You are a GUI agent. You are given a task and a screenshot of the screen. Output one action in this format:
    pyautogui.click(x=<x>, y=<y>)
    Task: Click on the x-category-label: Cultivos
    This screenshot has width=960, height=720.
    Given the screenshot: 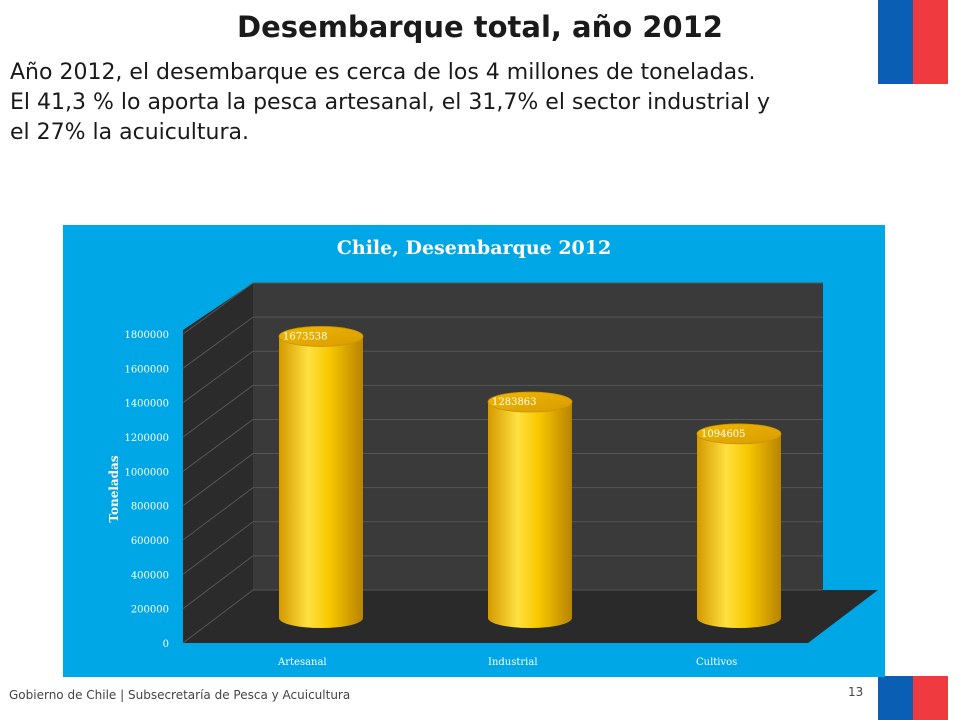 What is the action you would take?
    pyautogui.click(x=716, y=662)
    